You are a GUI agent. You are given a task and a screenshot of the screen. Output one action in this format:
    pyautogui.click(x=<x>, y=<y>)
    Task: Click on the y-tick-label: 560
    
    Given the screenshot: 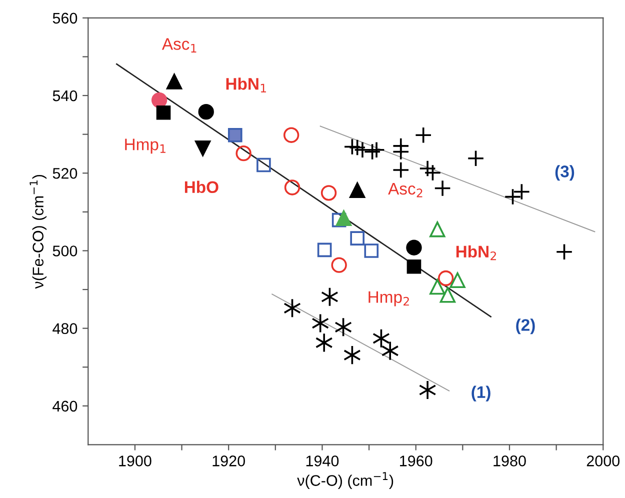 What is the action you would take?
    pyautogui.click(x=65, y=18)
    